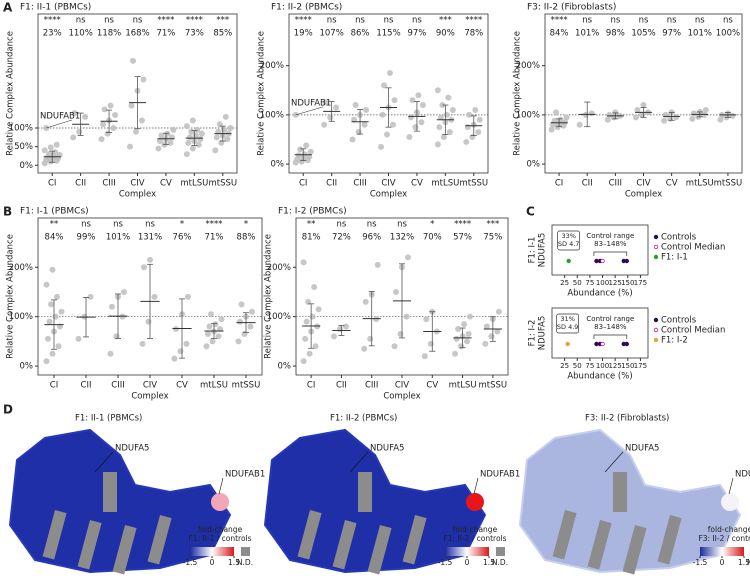  What do you see at coordinates (445, 184) in the screenshot?
I see `x-tick-label: mtLSU` at bounding box center [445, 184].